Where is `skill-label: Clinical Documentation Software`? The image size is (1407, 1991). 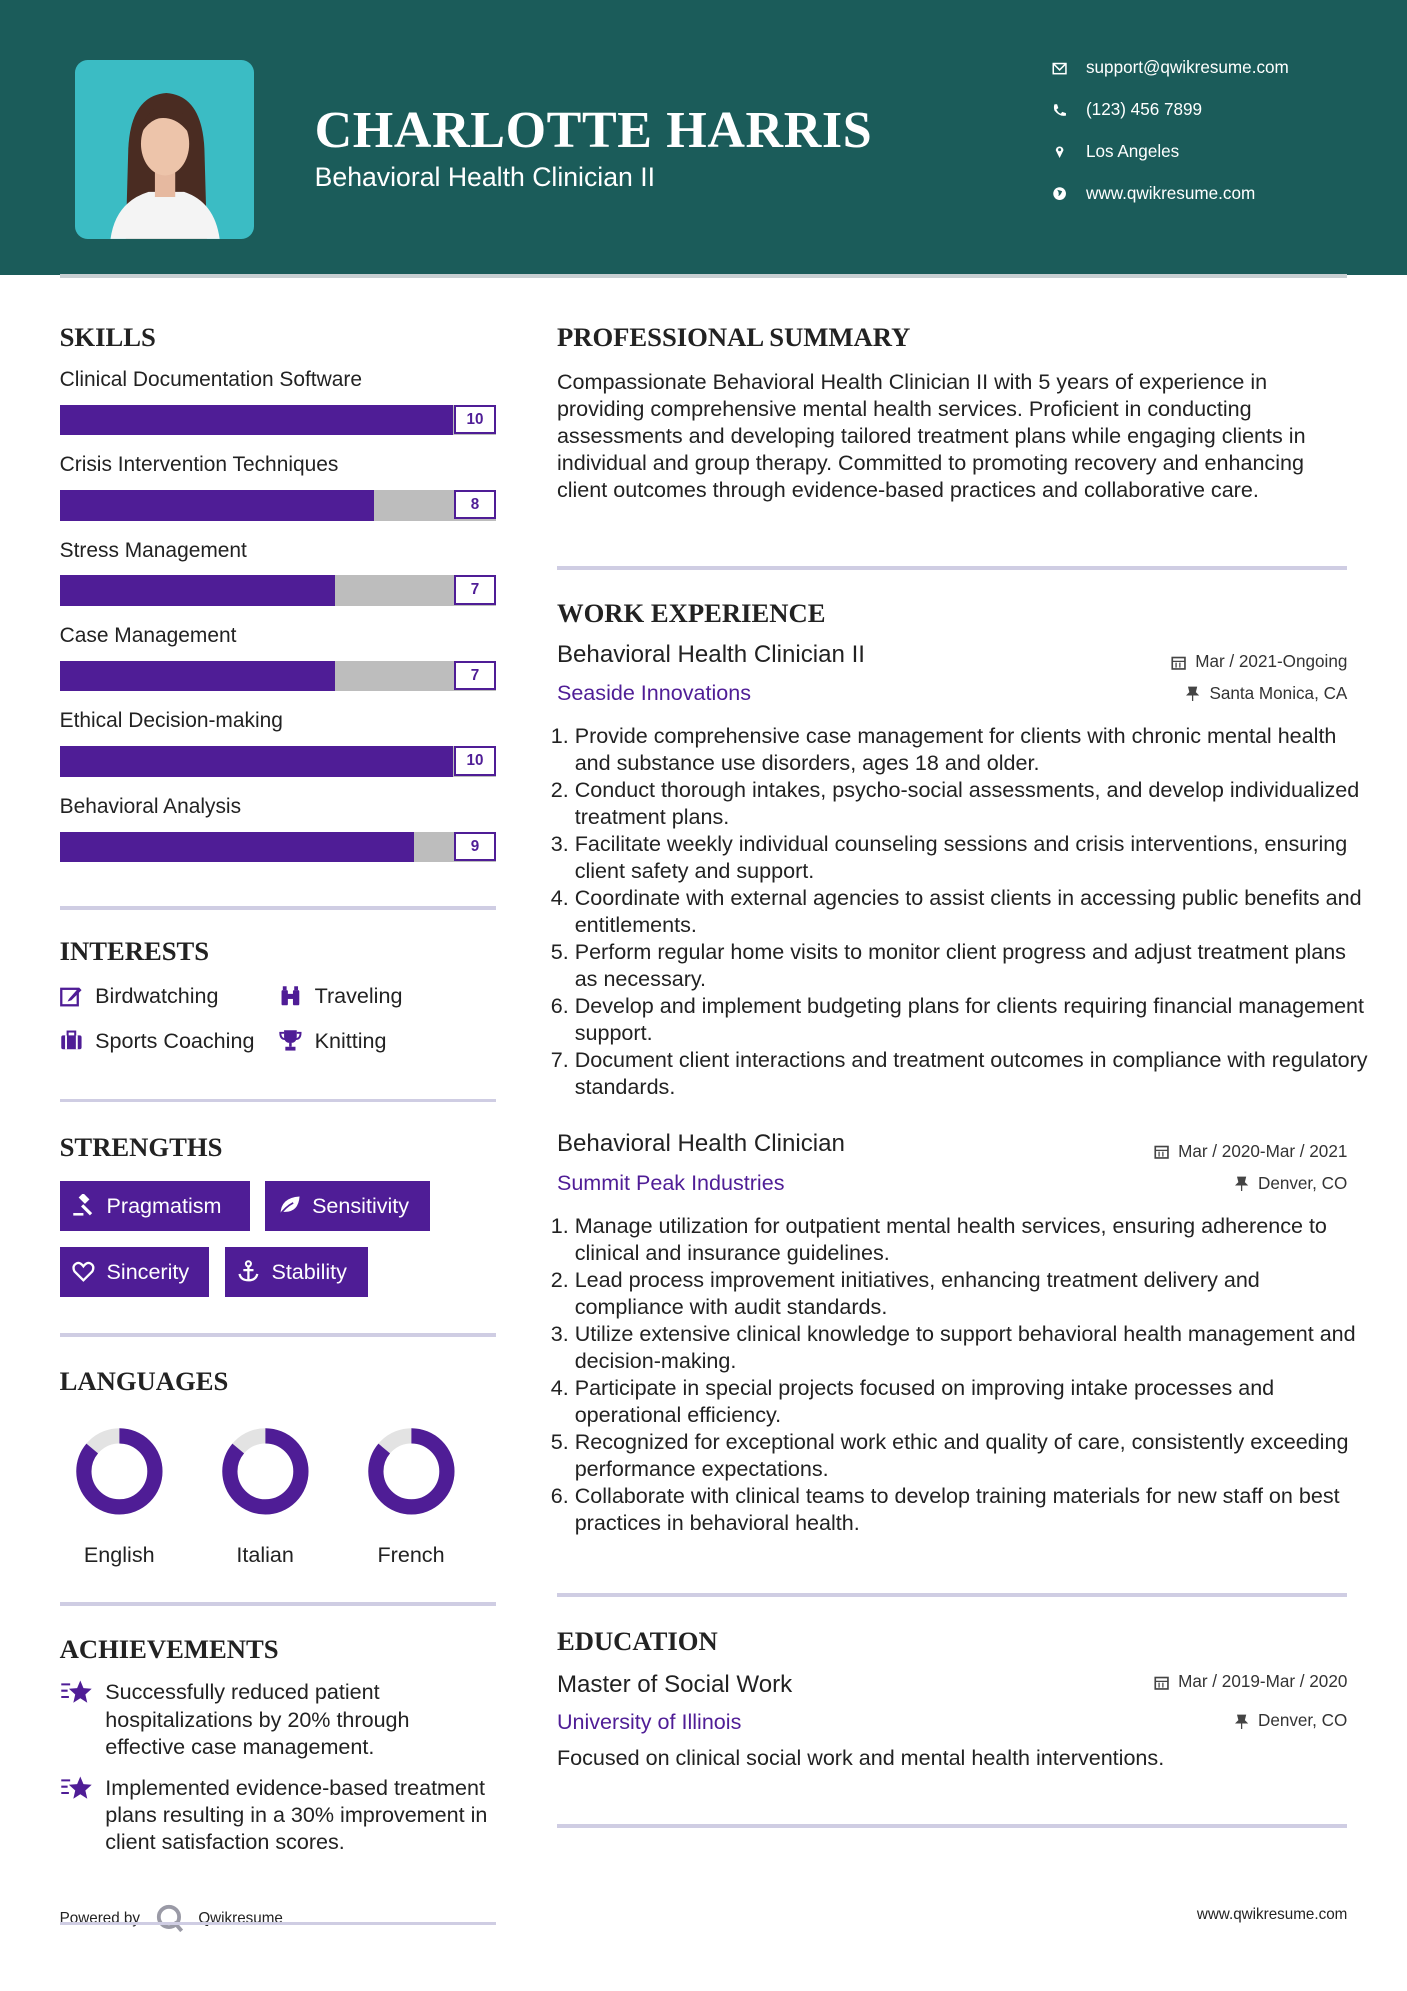
skill-label: Clinical Documentation Software is located at coordinates (210, 379).